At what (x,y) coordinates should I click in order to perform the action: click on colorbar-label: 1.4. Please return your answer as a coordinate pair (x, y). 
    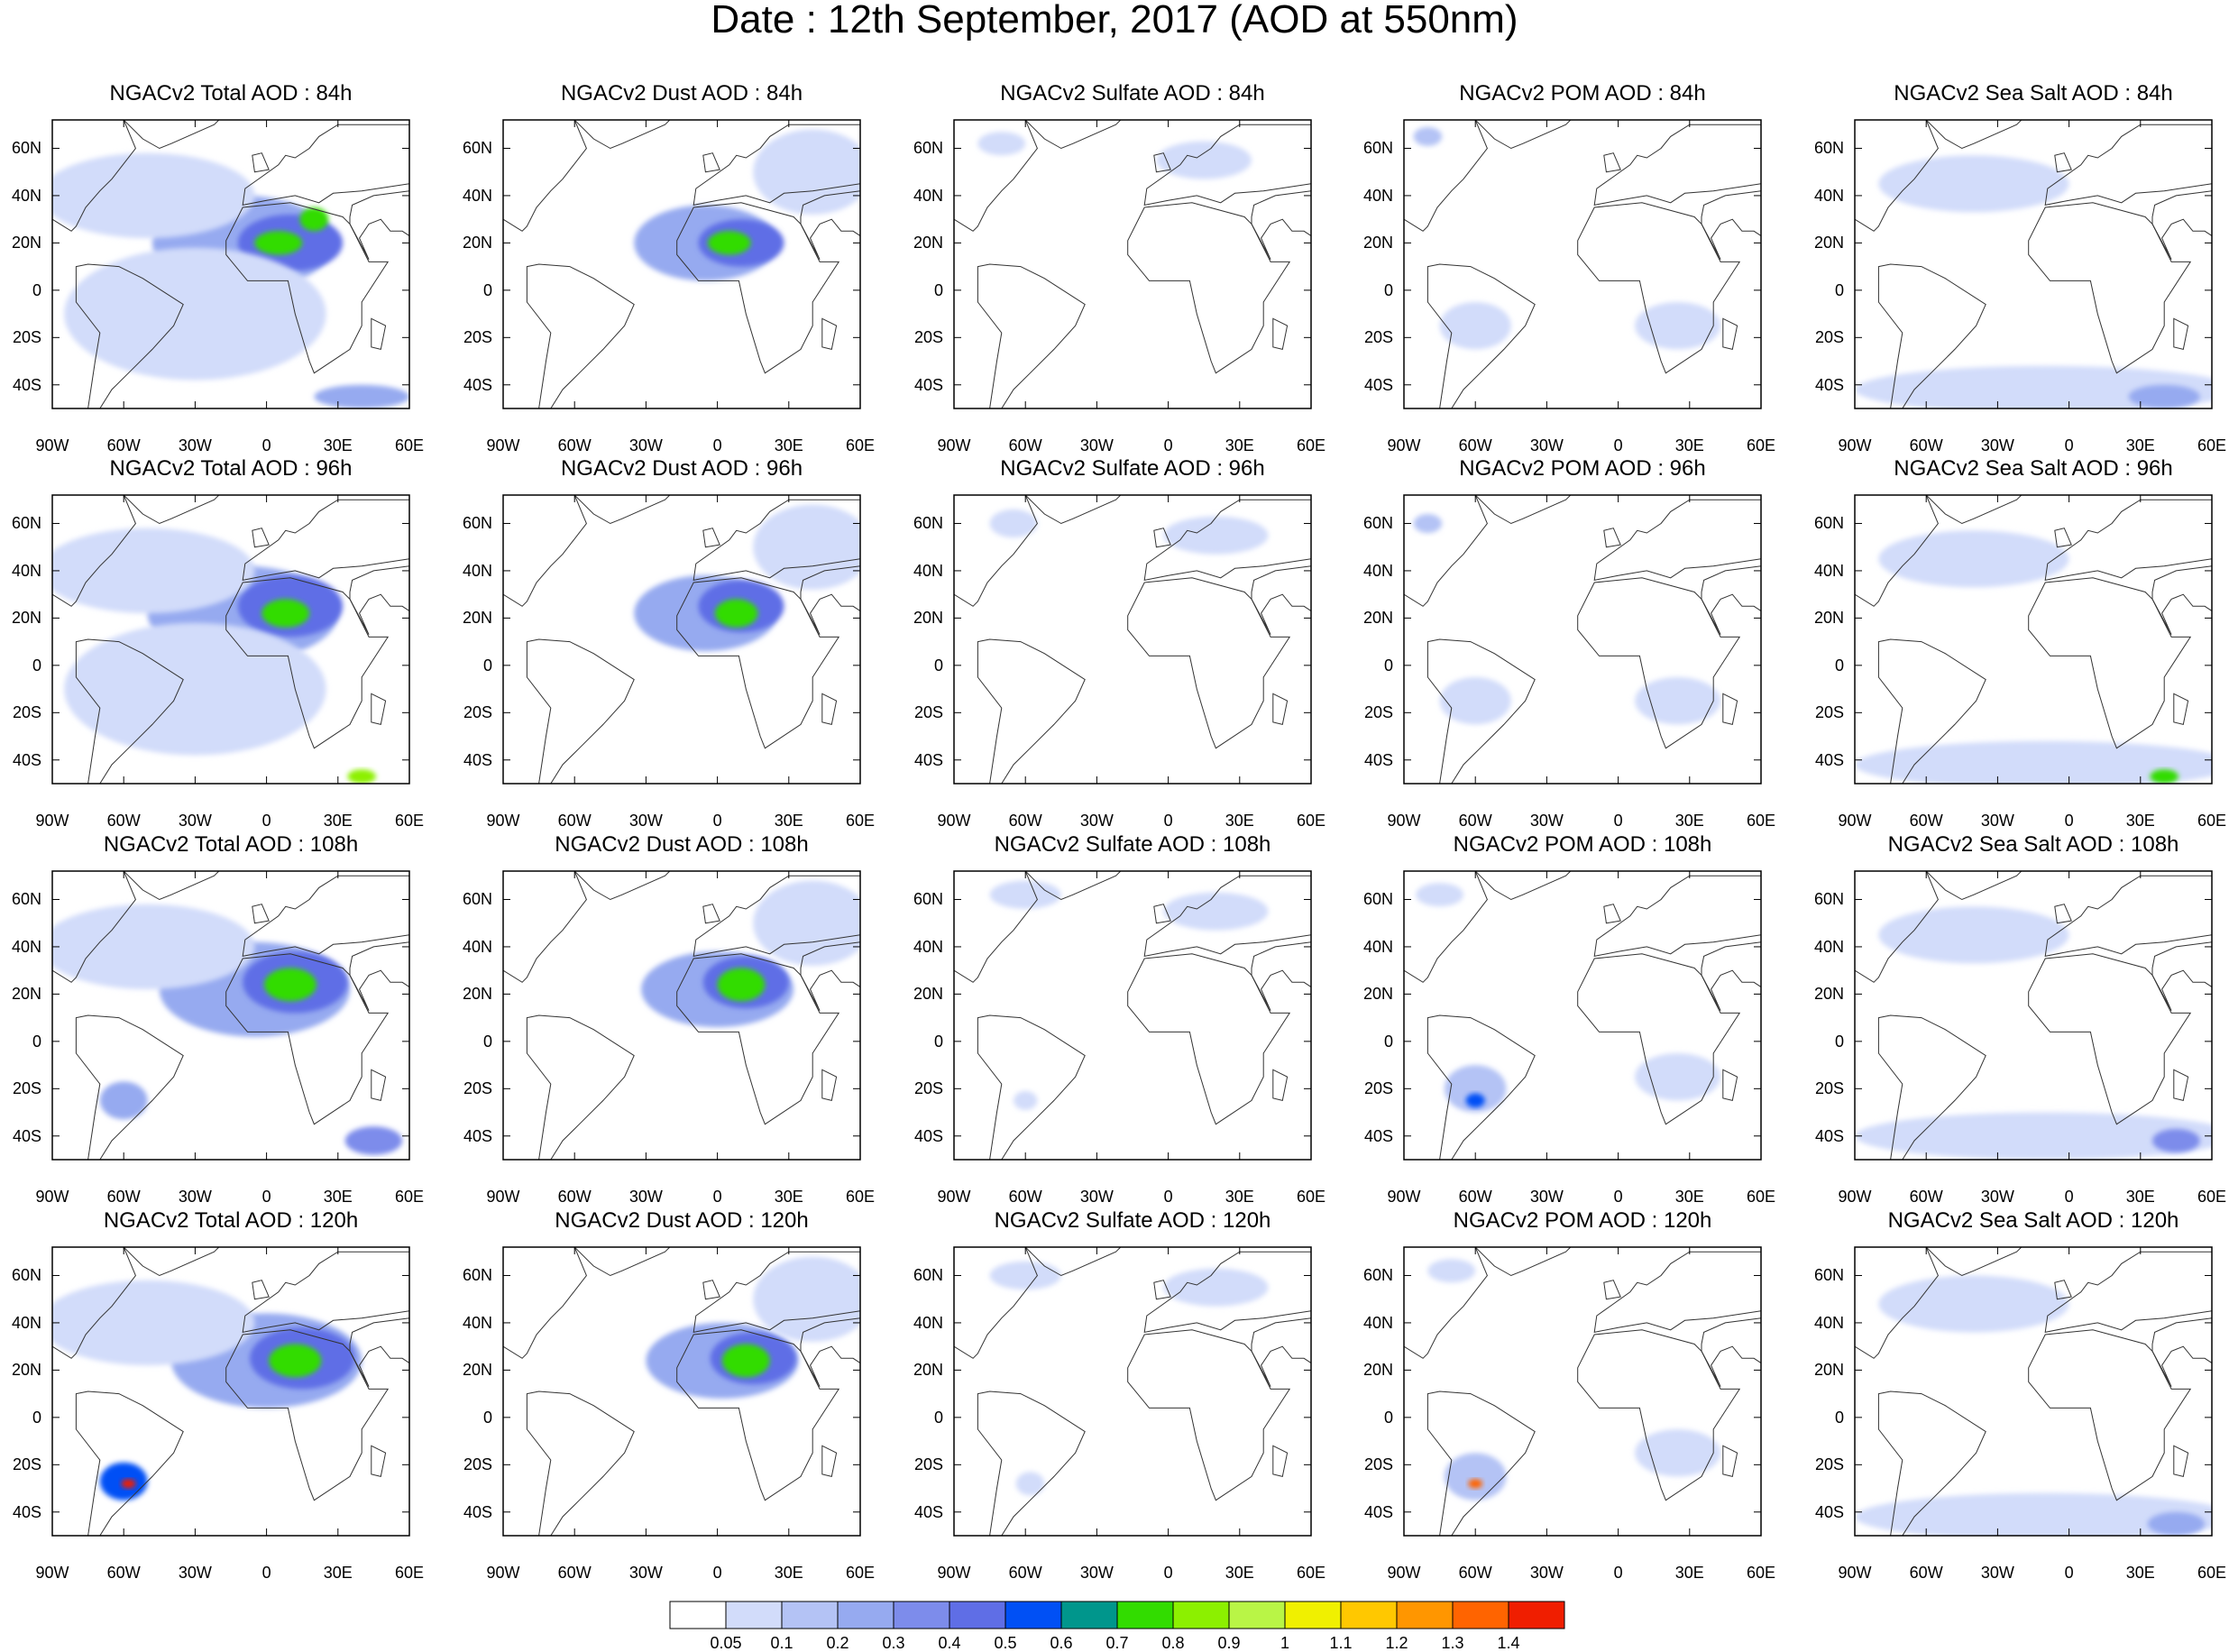
    Looking at the image, I should click on (1508, 1643).